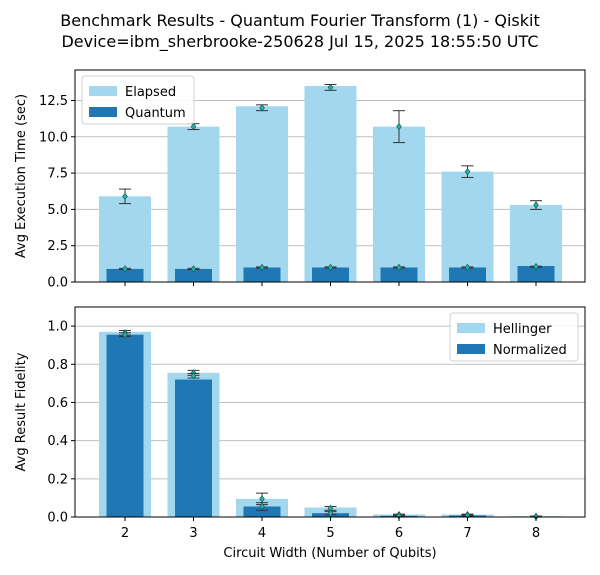 This screenshot has height=575, width=600. I want to click on panel1-ytick-label: 7.5, so click(57, 174).